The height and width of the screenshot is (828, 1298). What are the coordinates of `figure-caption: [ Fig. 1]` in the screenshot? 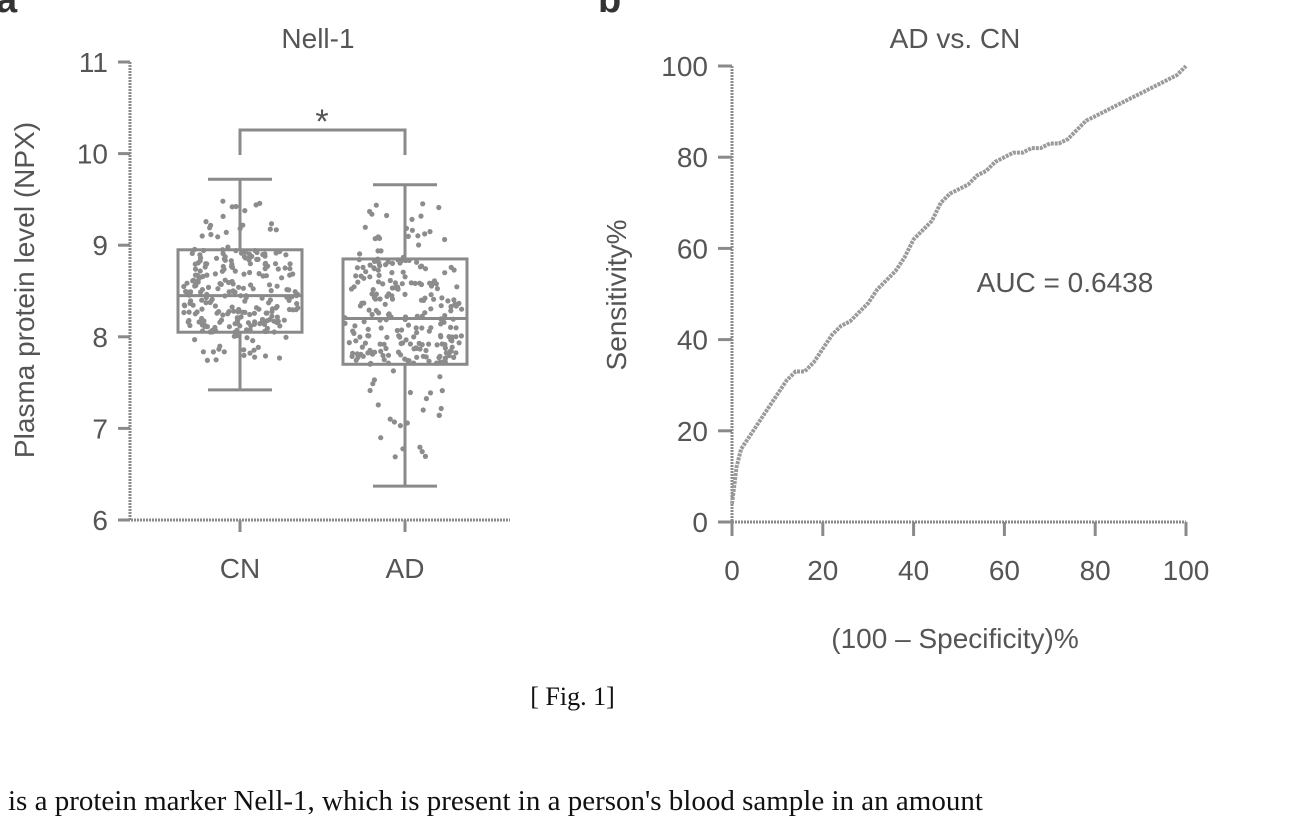 It's located at (572, 697).